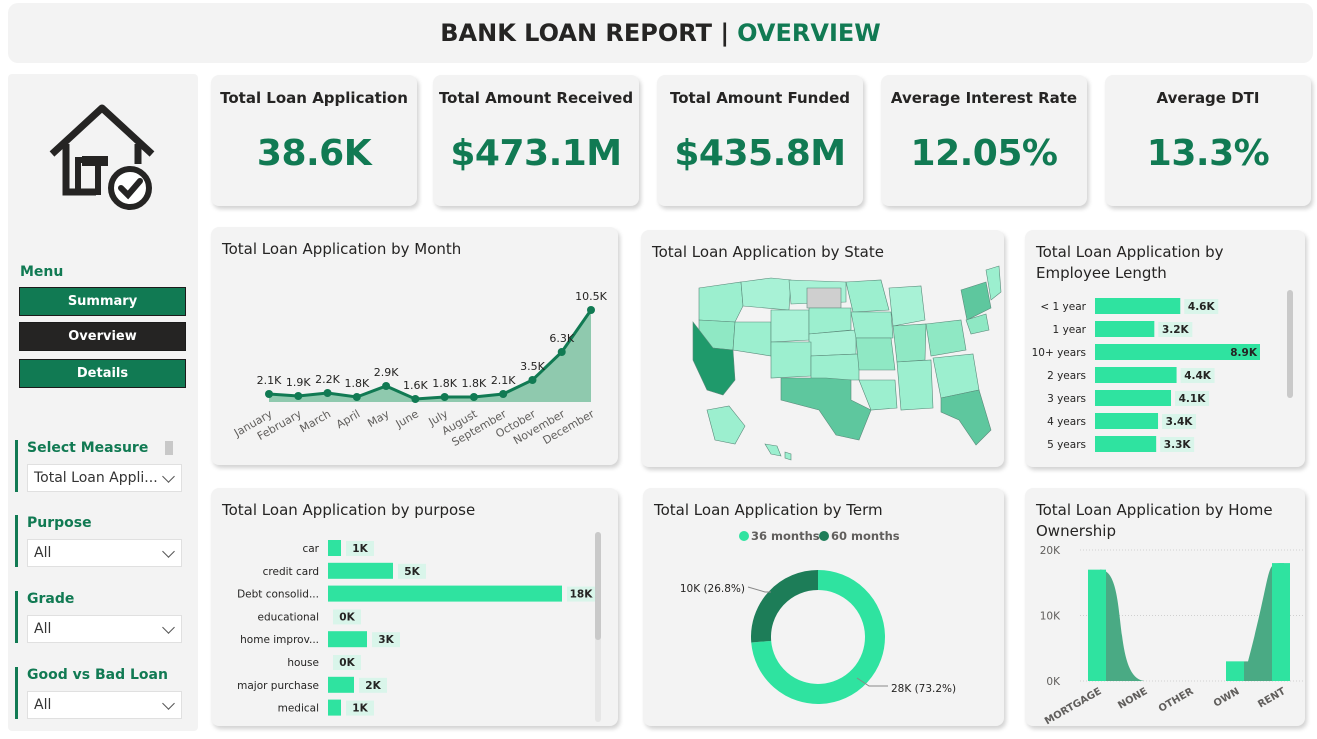 The width and height of the screenshot is (1317, 739). What do you see at coordinates (536, 153) in the screenshot?
I see `kpi-value: $473.1M` at bounding box center [536, 153].